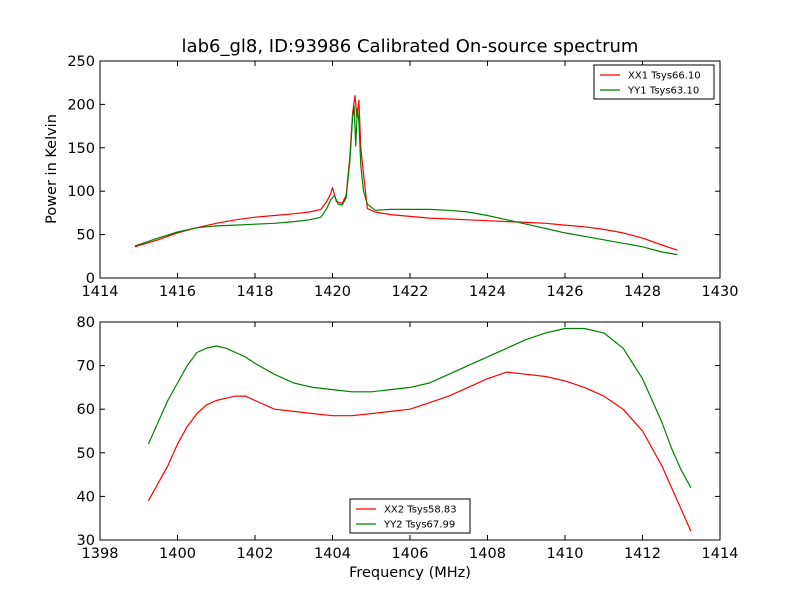  I want to click on bottom-y-tick-label: 50, so click(86, 454).